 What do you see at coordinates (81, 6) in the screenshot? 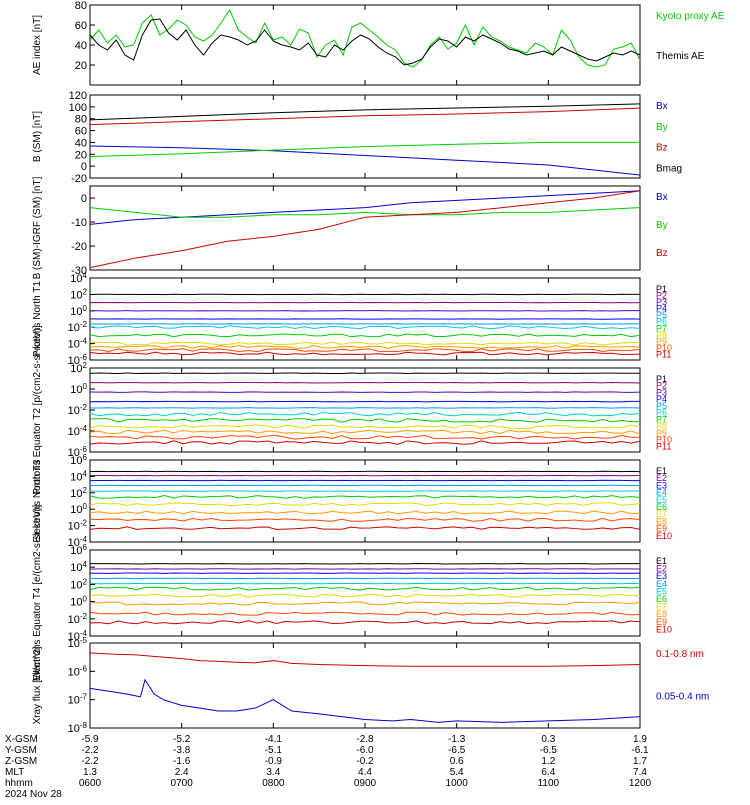
I see `y-tick-label: 80` at bounding box center [81, 6].